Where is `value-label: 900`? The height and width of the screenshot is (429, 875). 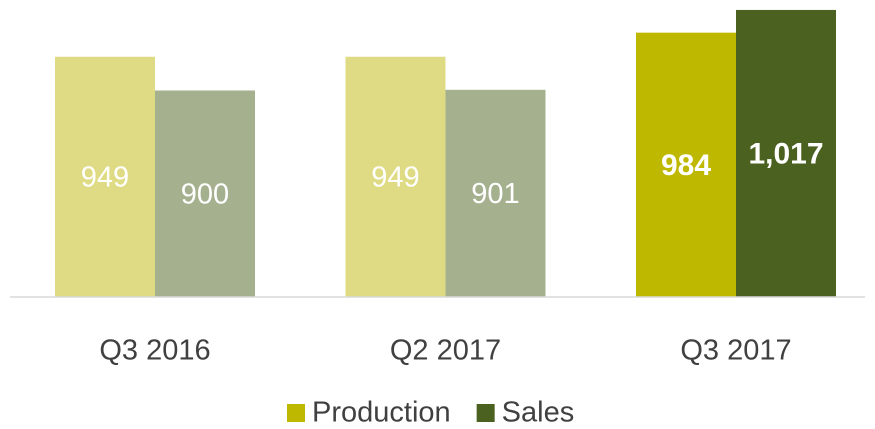 value-label: 900 is located at coordinates (205, 194).